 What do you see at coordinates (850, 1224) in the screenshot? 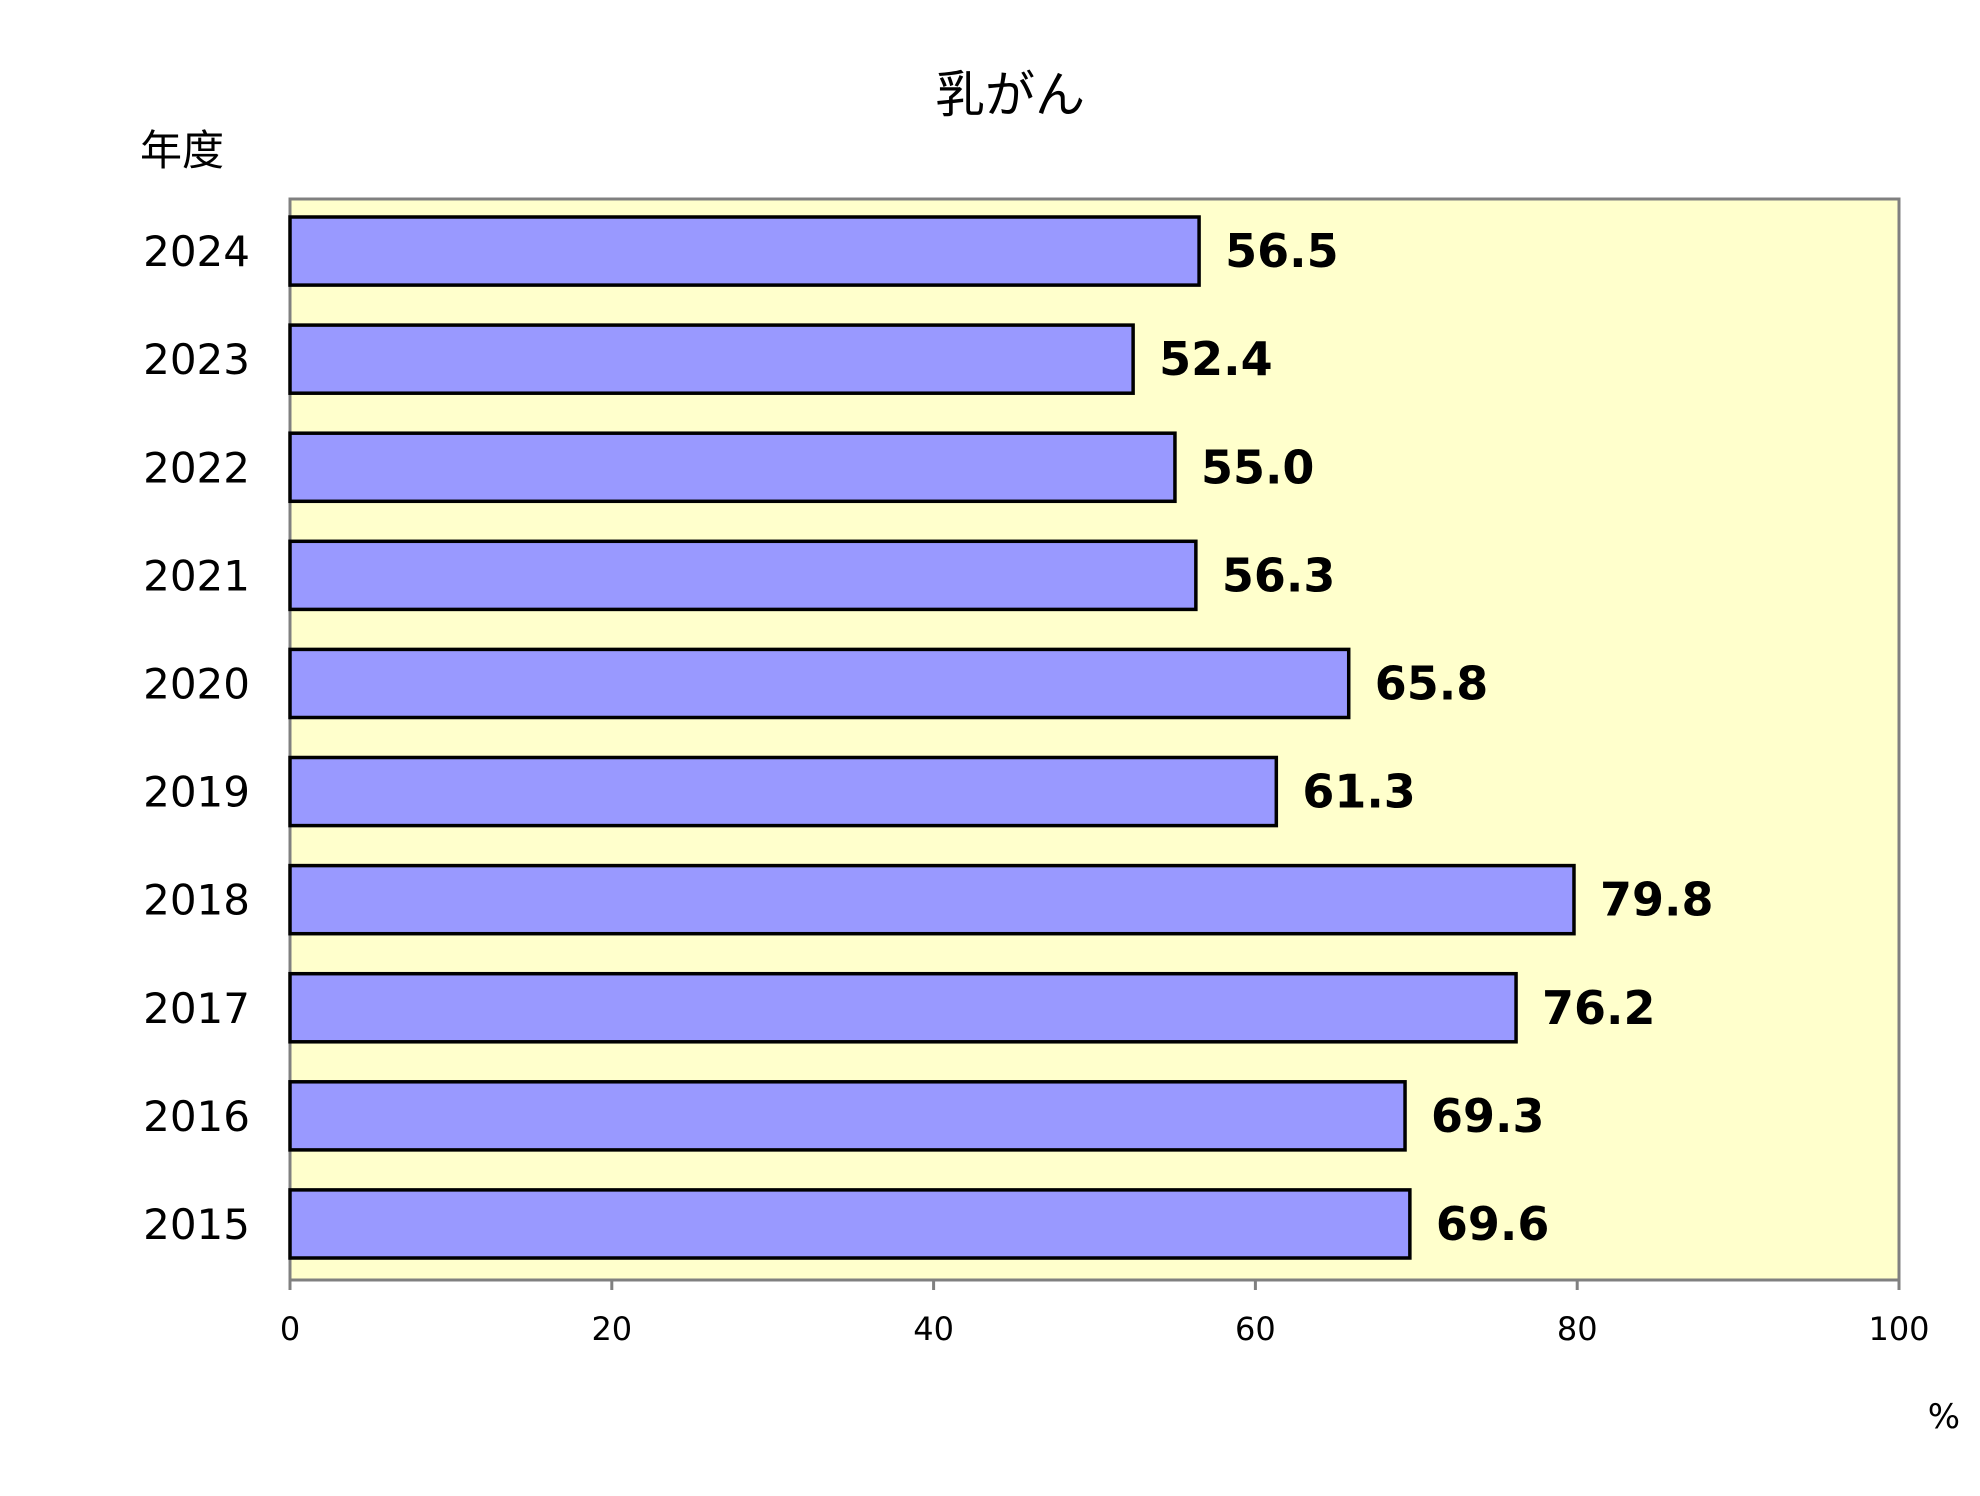
I see `bar-2015` at bounding box center [850, 1224].